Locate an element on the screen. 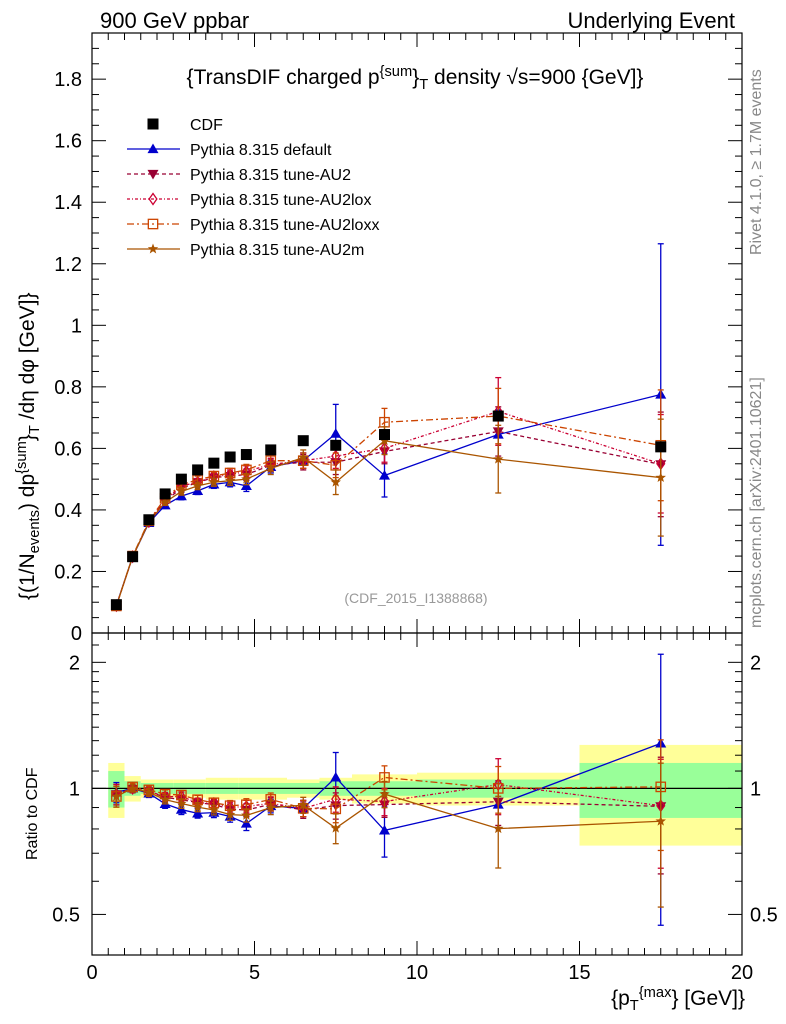 Image resolution: width=786 pixels, height=1024 pixels. legend-label: Pythia 8.315 tune-AU2m is located at coordinates (277, 250).